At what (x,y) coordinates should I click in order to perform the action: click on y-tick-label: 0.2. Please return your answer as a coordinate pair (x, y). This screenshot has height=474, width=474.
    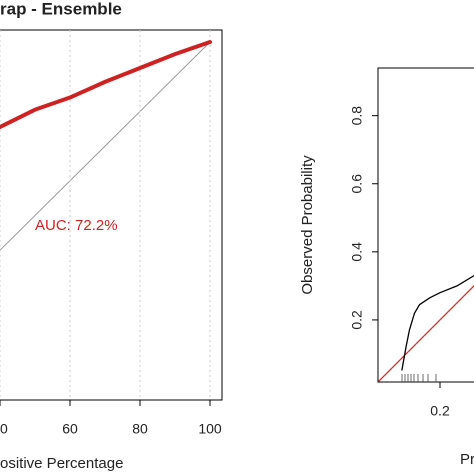
    Looking at the image, I should click on (357, 320).